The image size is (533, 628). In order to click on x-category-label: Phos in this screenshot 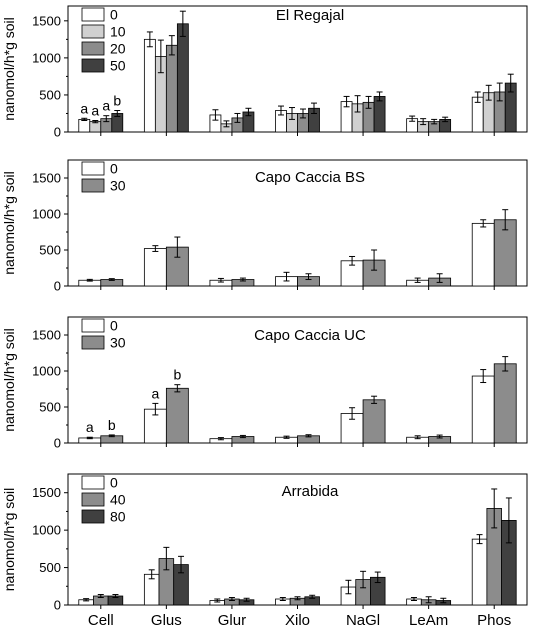, I will do `click(494, 620)`.